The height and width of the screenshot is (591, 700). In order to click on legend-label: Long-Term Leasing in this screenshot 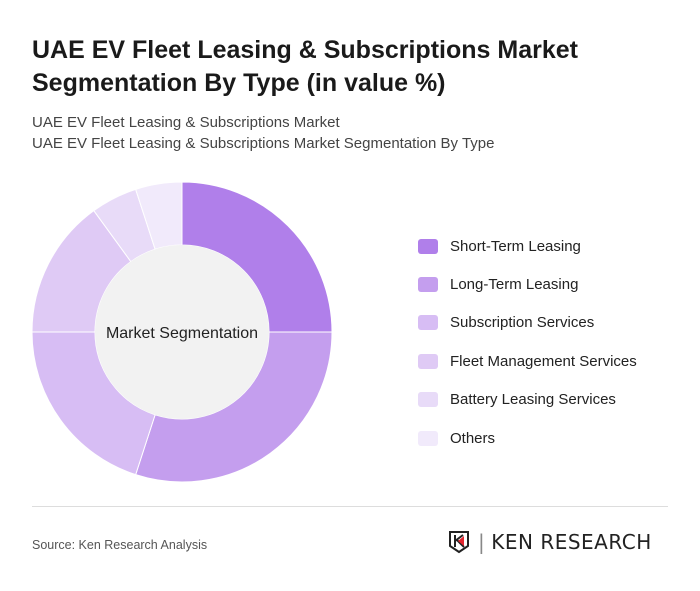, I will do `click(514, 285)`.